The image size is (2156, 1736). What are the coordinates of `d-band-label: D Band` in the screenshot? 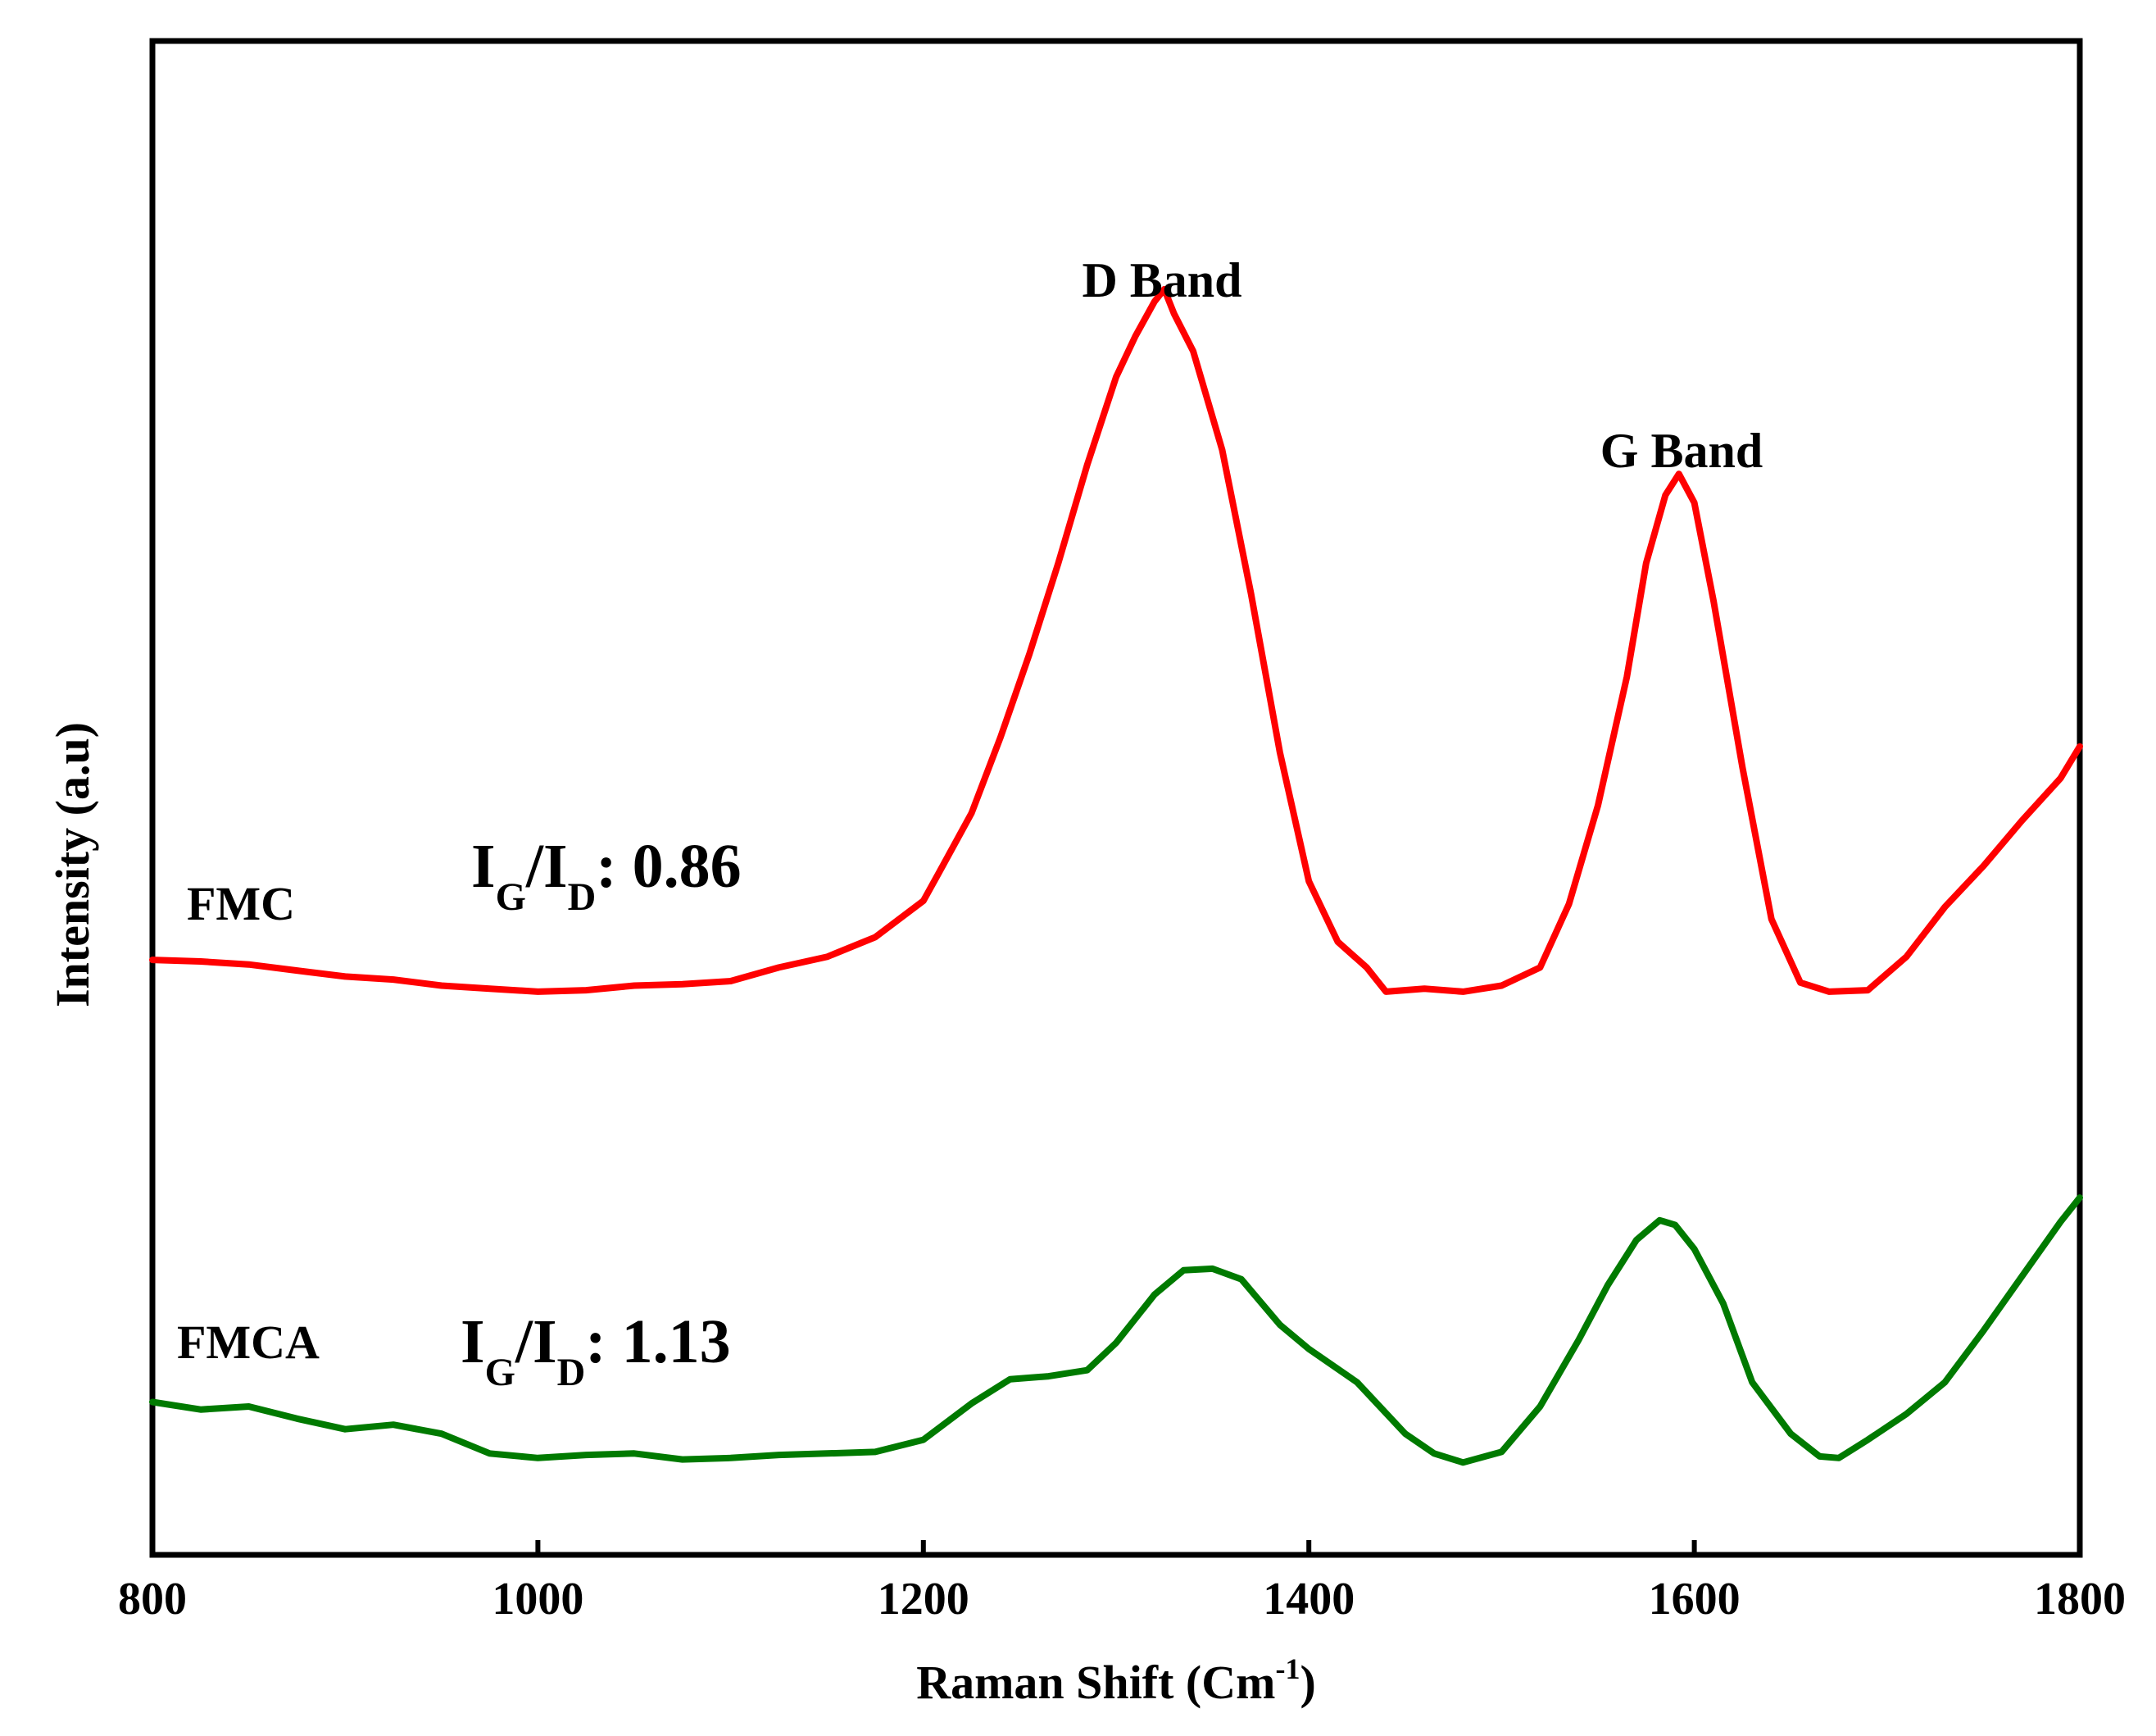 It's located at (1161, 280).